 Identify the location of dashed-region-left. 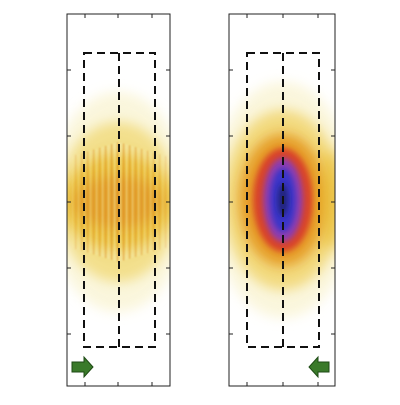
(119, 200).